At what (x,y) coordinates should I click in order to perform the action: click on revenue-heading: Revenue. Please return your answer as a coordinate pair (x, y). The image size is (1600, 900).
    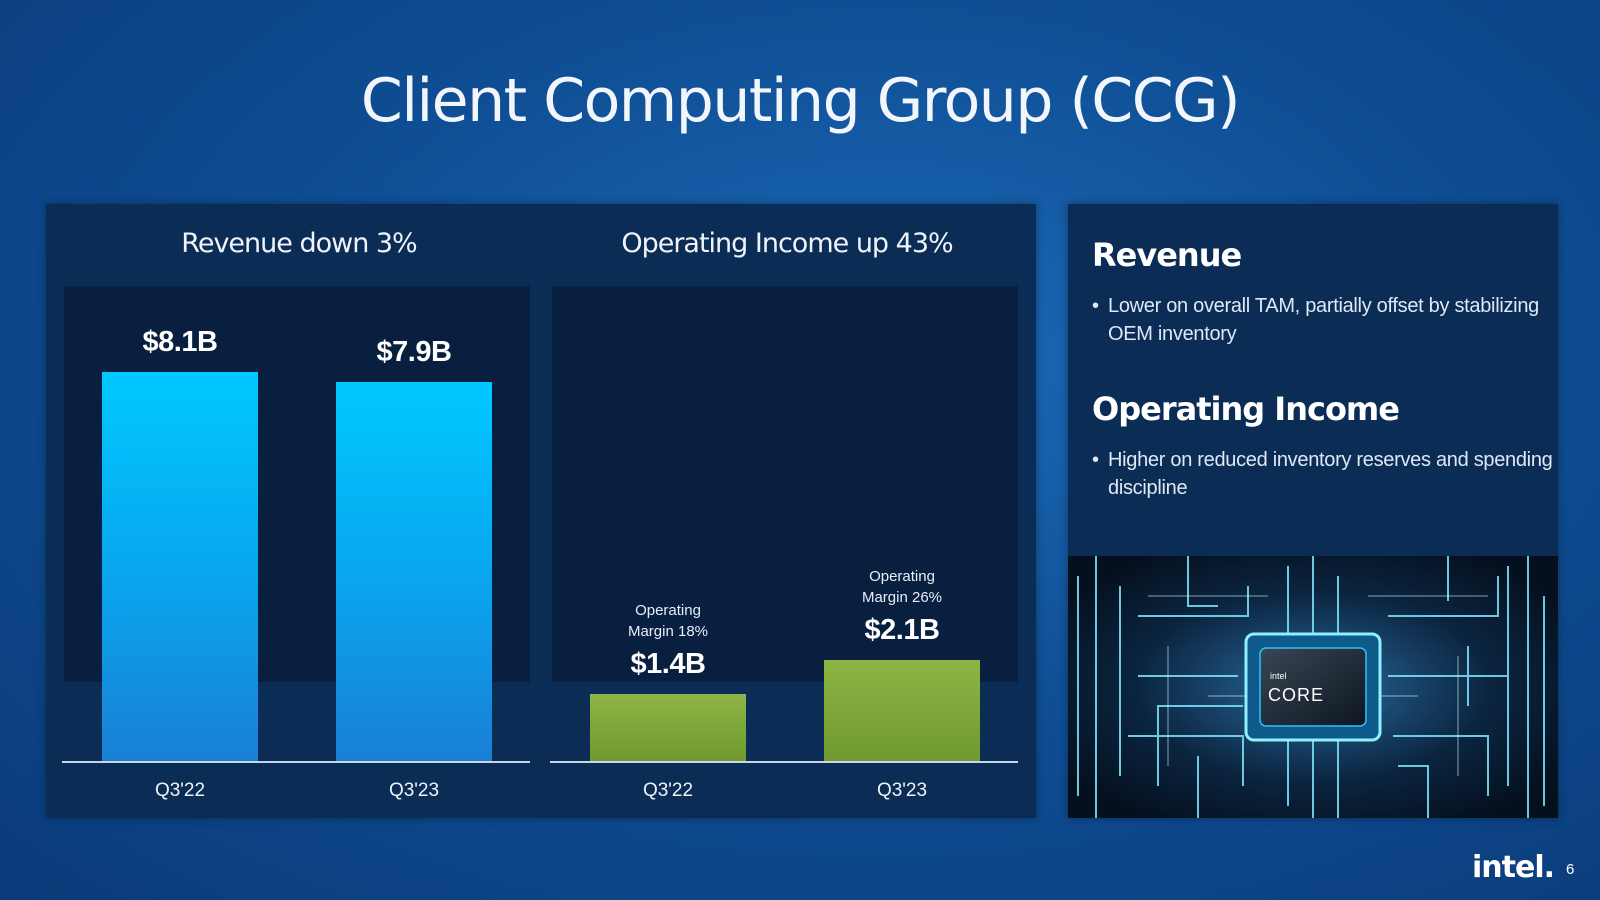
    Looking at the image, I should click on (1167, 255).